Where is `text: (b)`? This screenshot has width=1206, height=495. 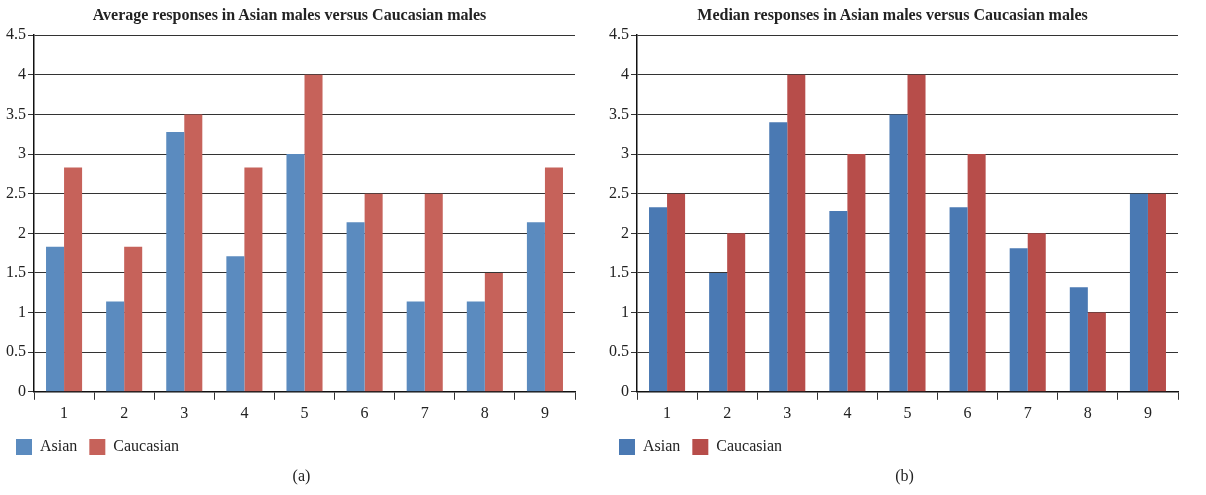 text: (b) is located at coordinates (904, 476).